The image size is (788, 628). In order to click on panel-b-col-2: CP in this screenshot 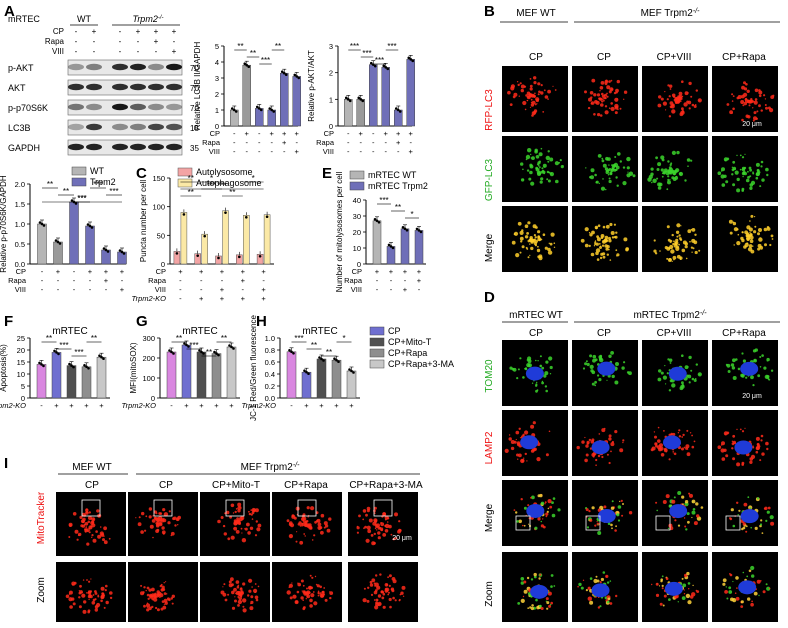, I will do `click(604, 57)`.